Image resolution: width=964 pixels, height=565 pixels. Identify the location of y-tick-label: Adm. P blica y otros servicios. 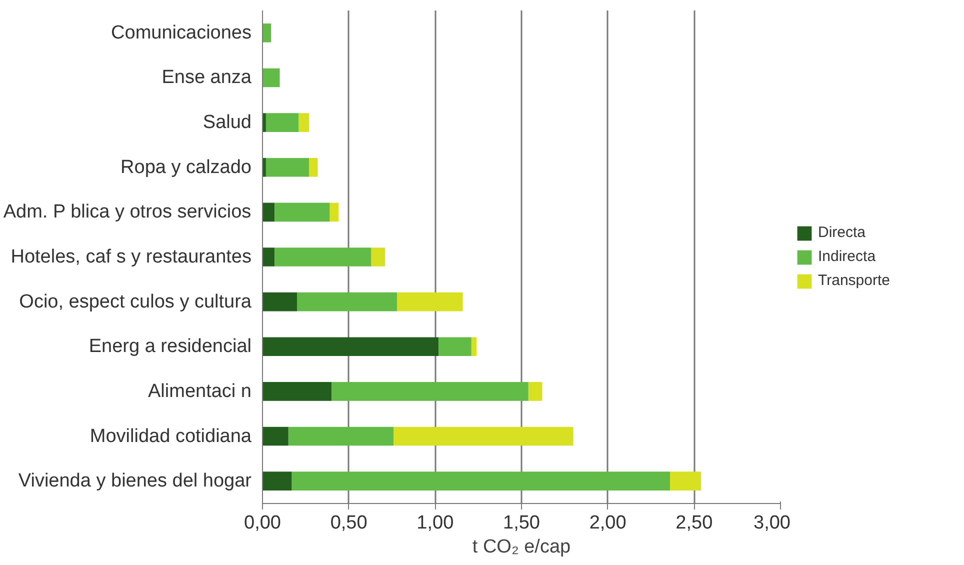
(127, 212).